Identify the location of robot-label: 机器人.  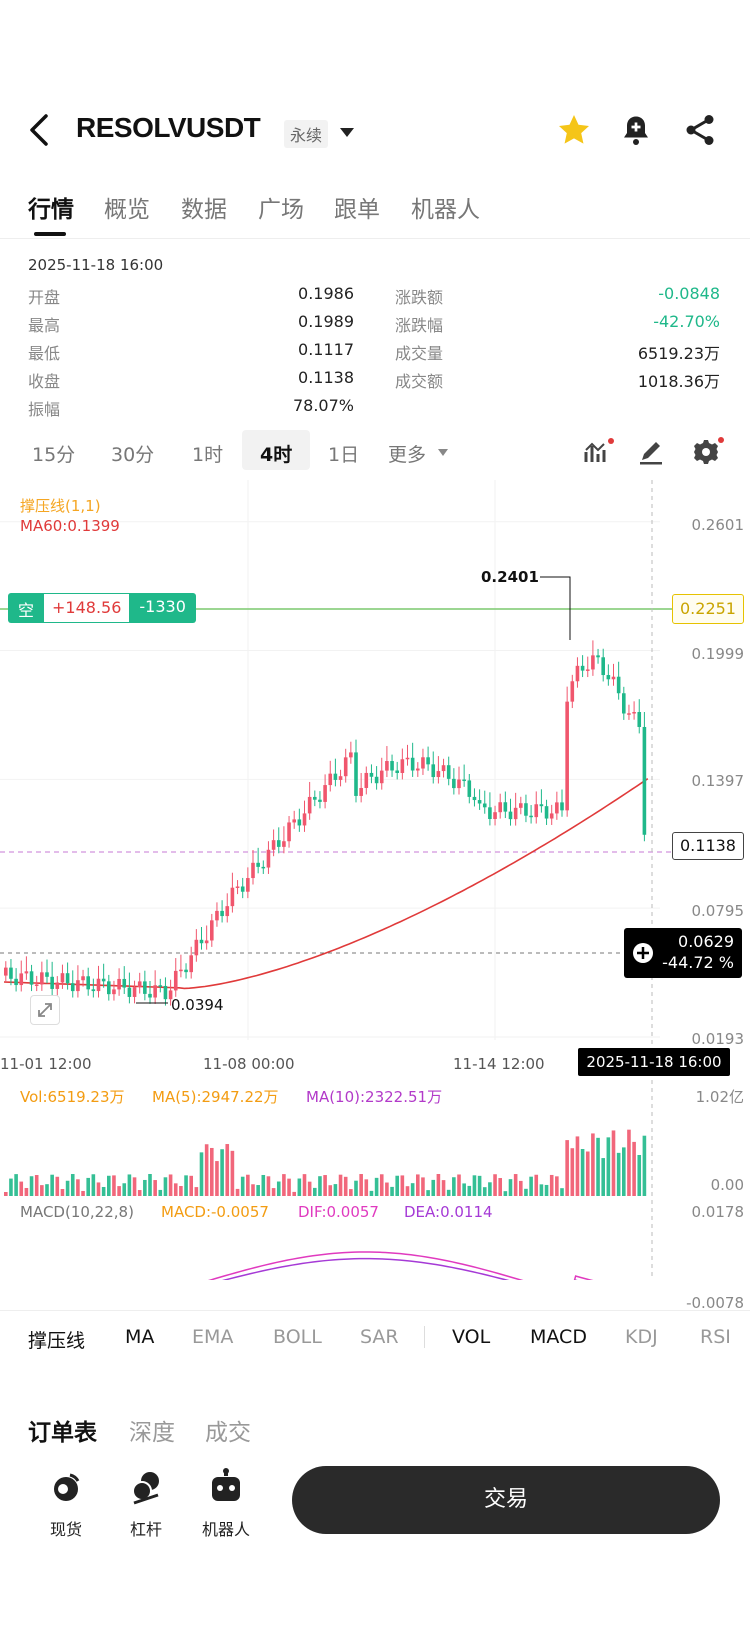
(225, 1529).